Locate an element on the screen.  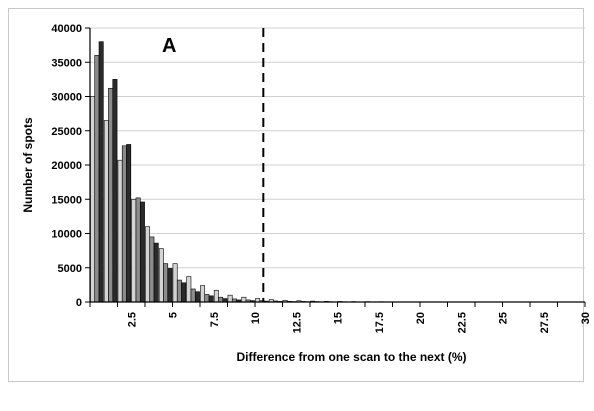
x-tick-label: 30 is located at coordinates (586, 318).